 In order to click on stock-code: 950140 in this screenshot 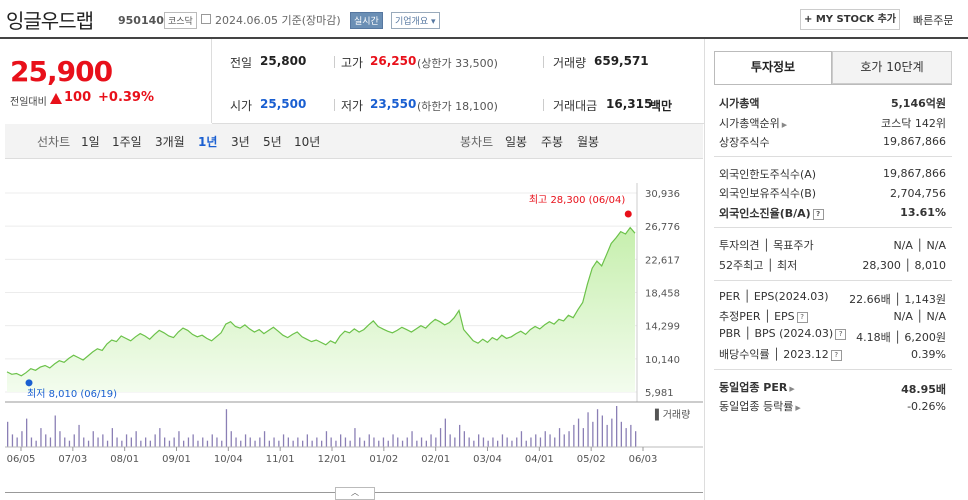, I will do `click(141, 20)`.